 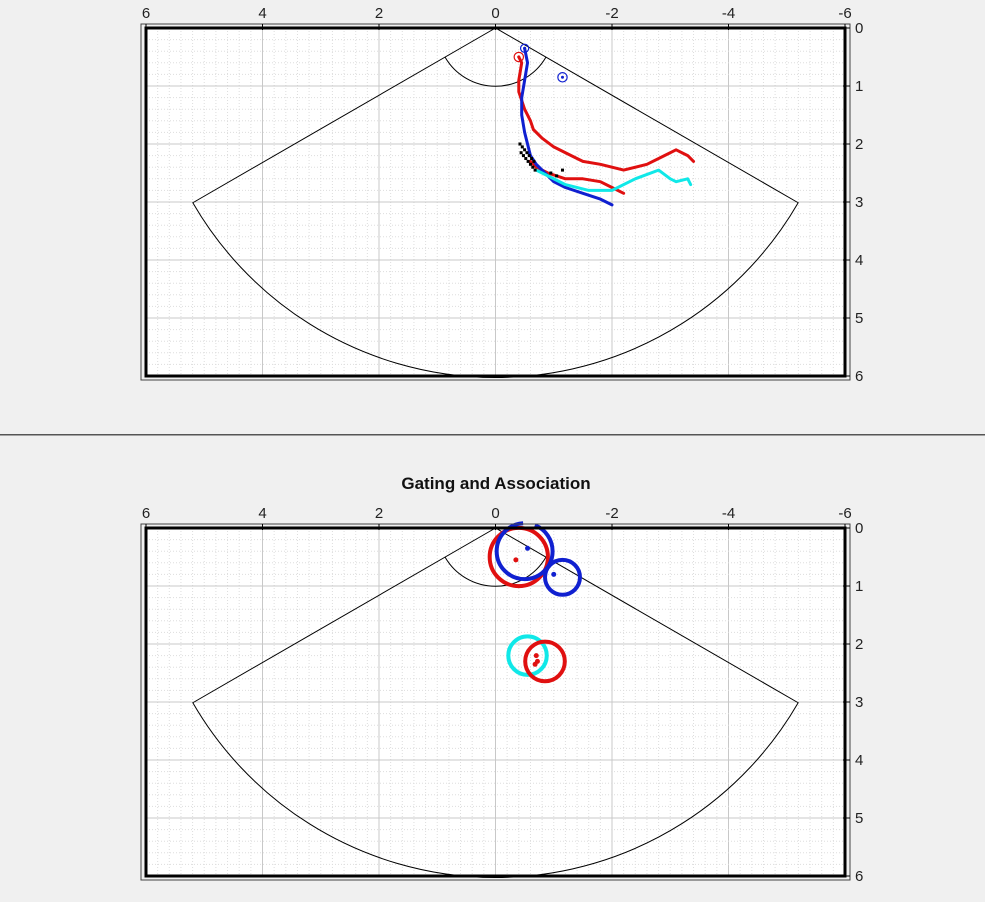 What do you see at coordinates (492, 435) in the screenshot?
I see `panel-divider` at bounding box center [492, 435].